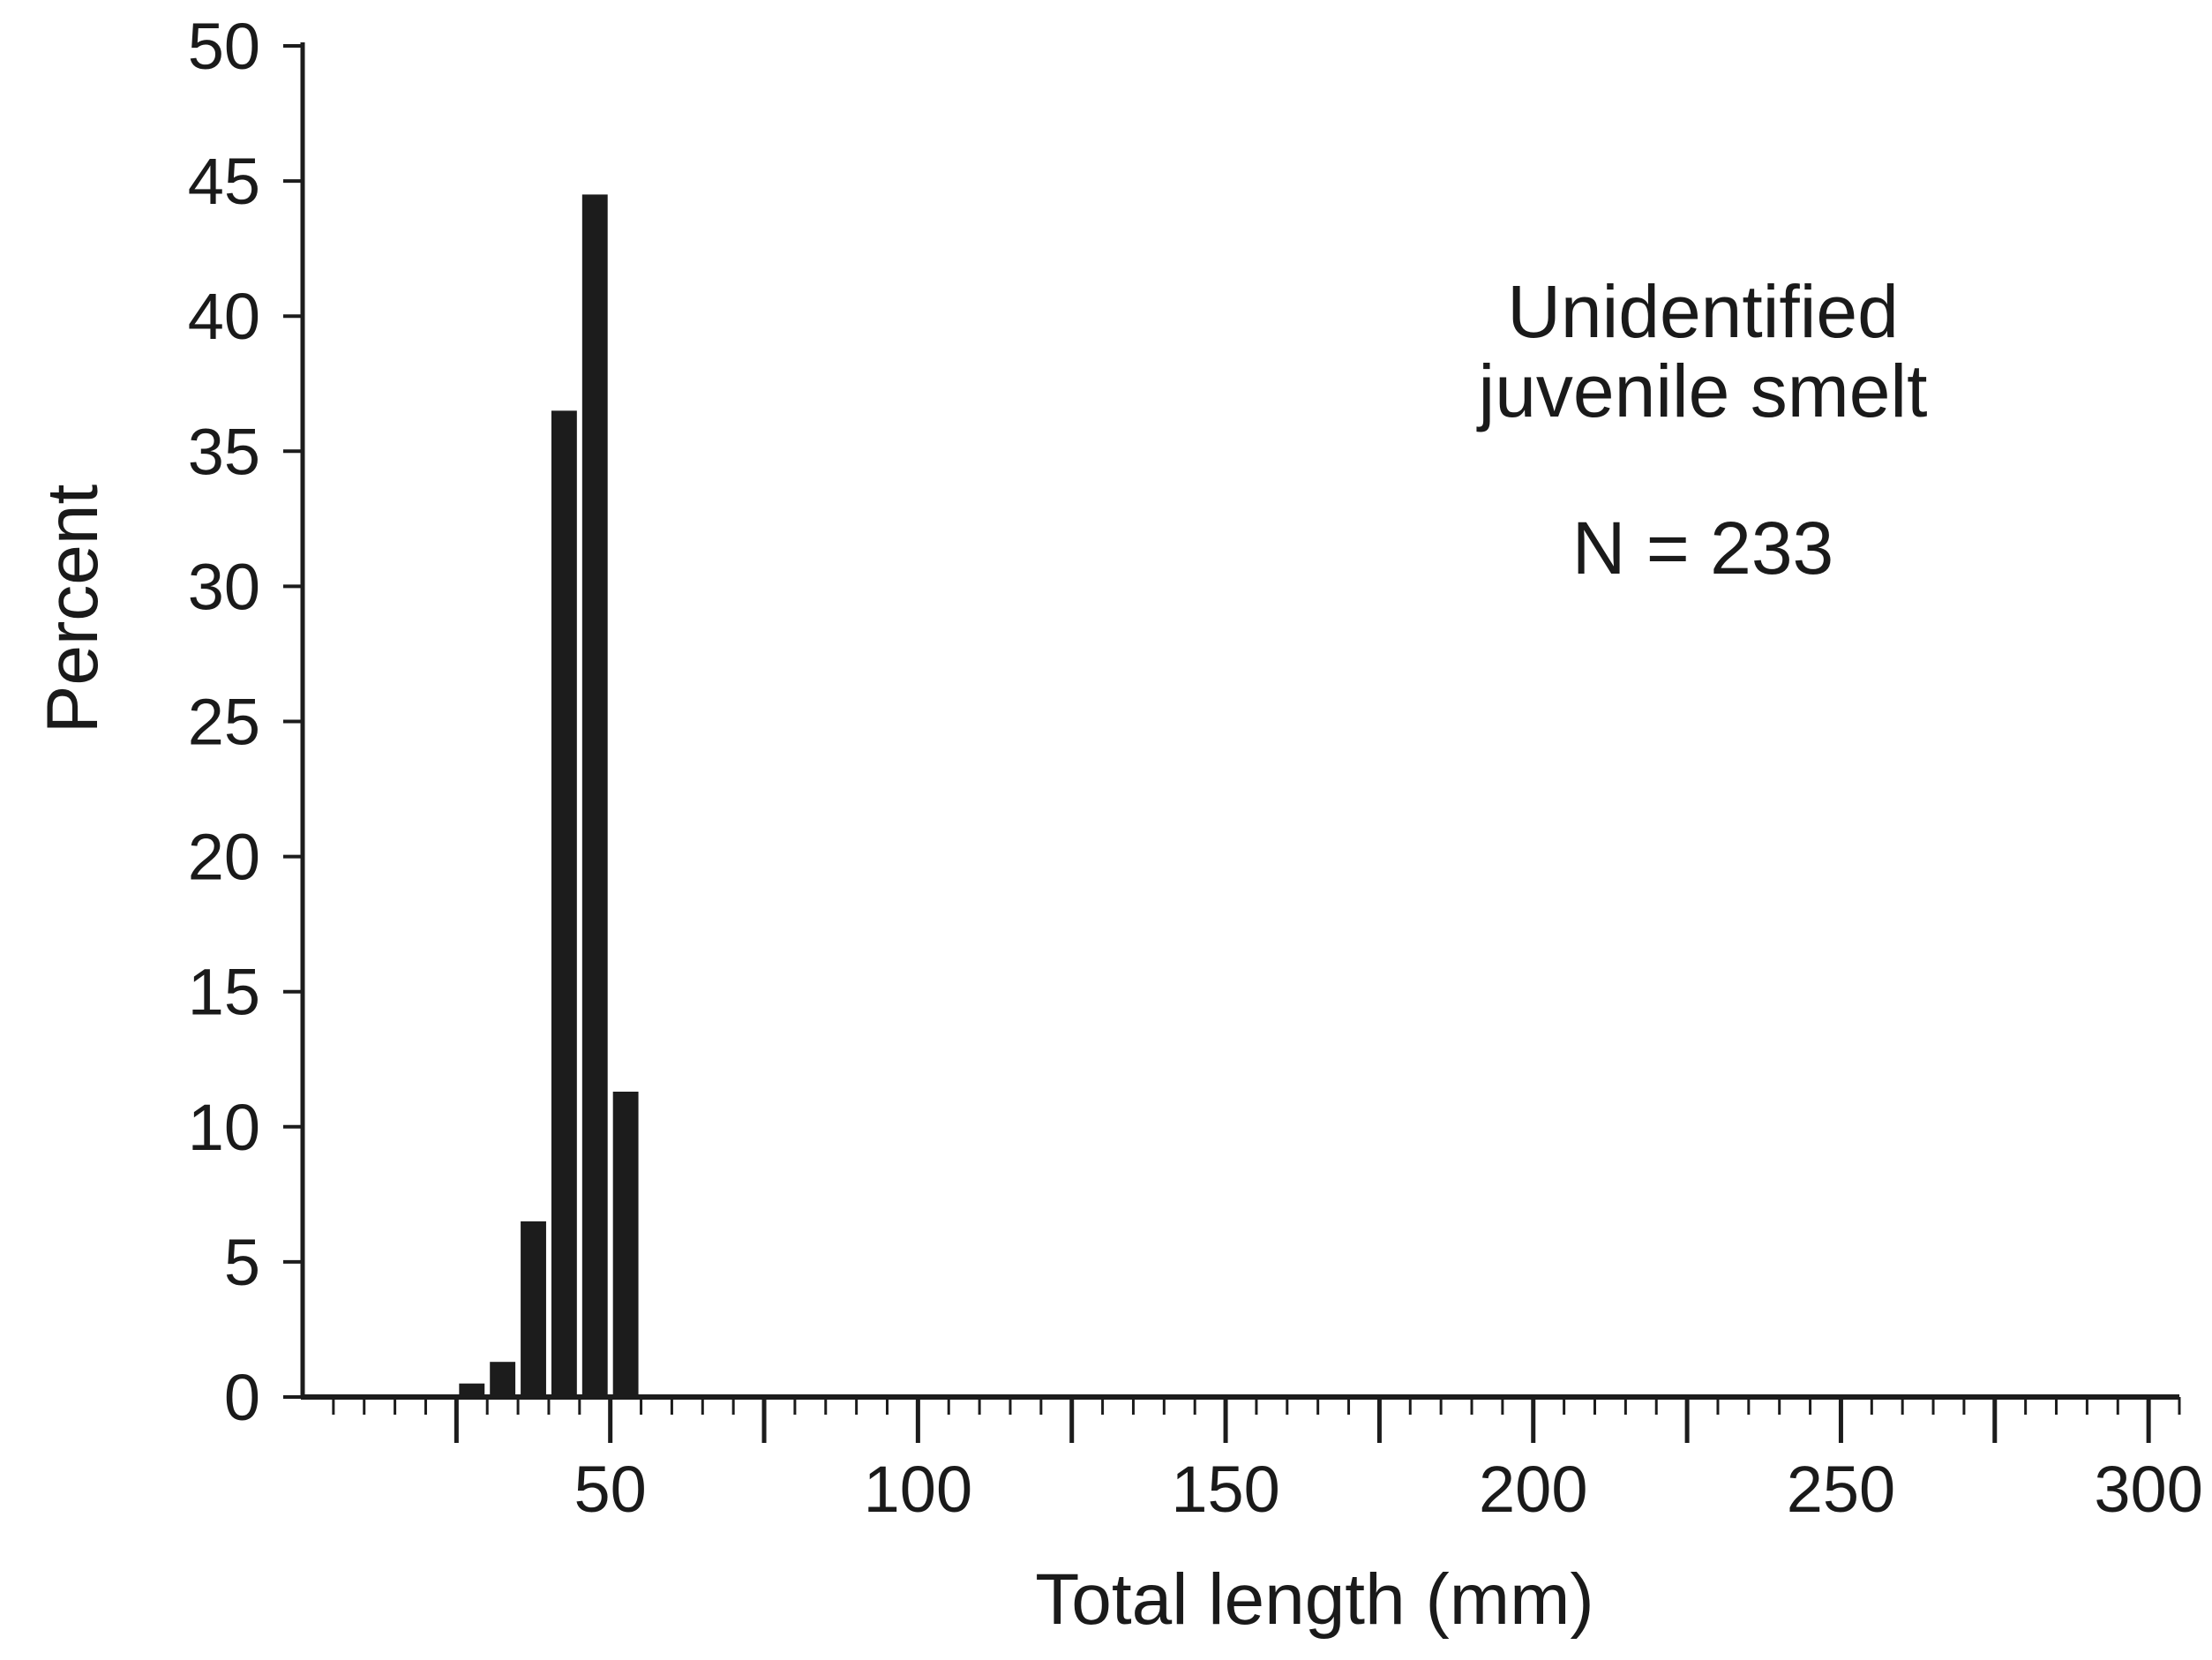 Image resolution: width=2212 pixels, height=1660 pixels. I want to click on annotation-species-line2: juvenile smelt, so click(1702, 391).